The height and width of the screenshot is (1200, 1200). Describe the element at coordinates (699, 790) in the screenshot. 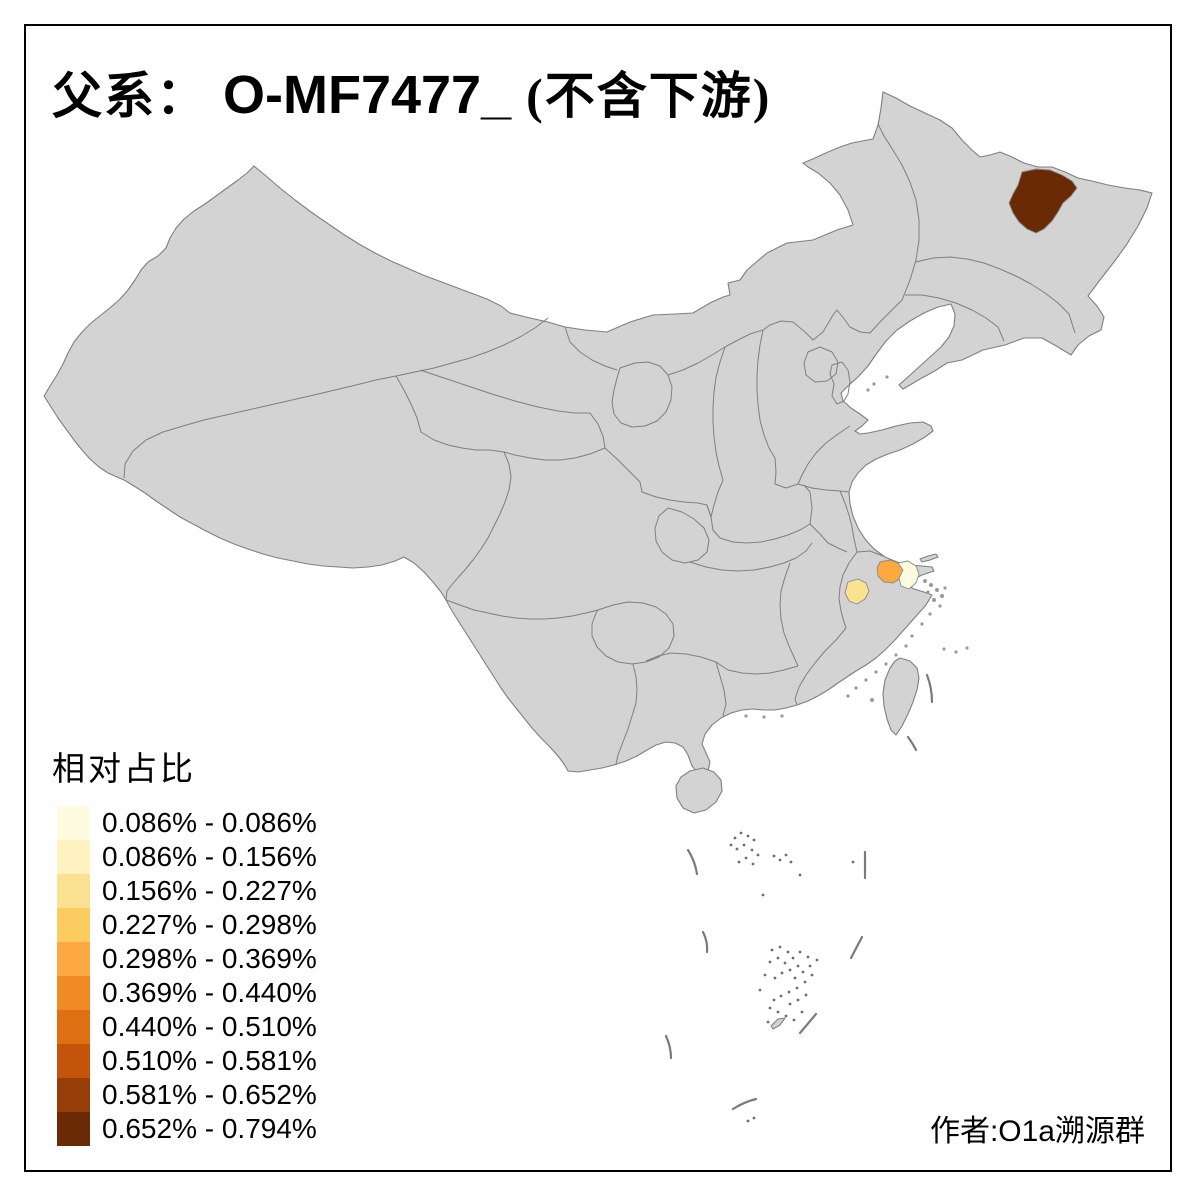

I see `hainan-island` at that location.